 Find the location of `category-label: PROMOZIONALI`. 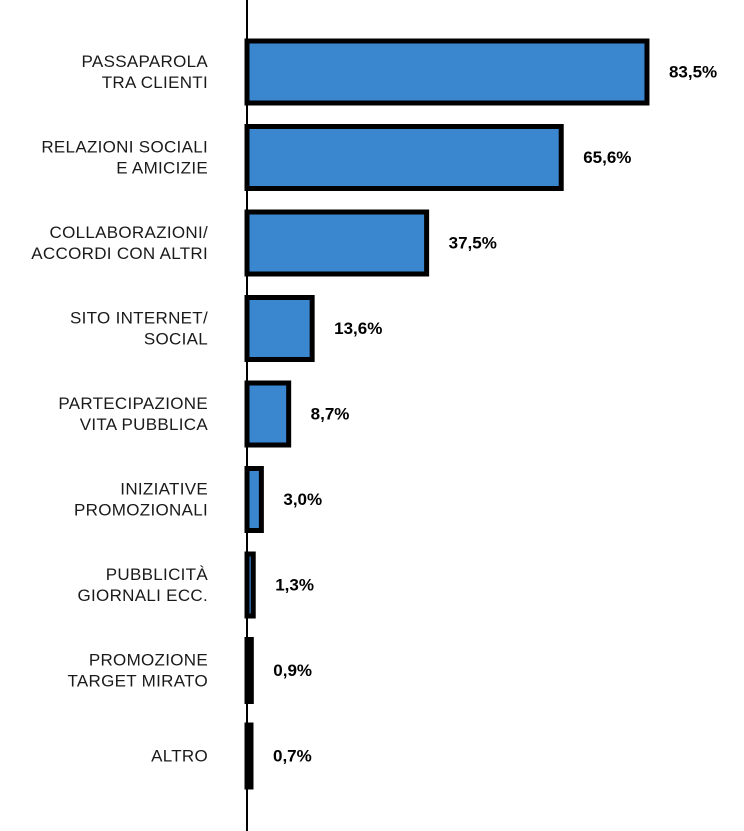

category-label: PROMOZIONALI is located at coordinates (141, 510).